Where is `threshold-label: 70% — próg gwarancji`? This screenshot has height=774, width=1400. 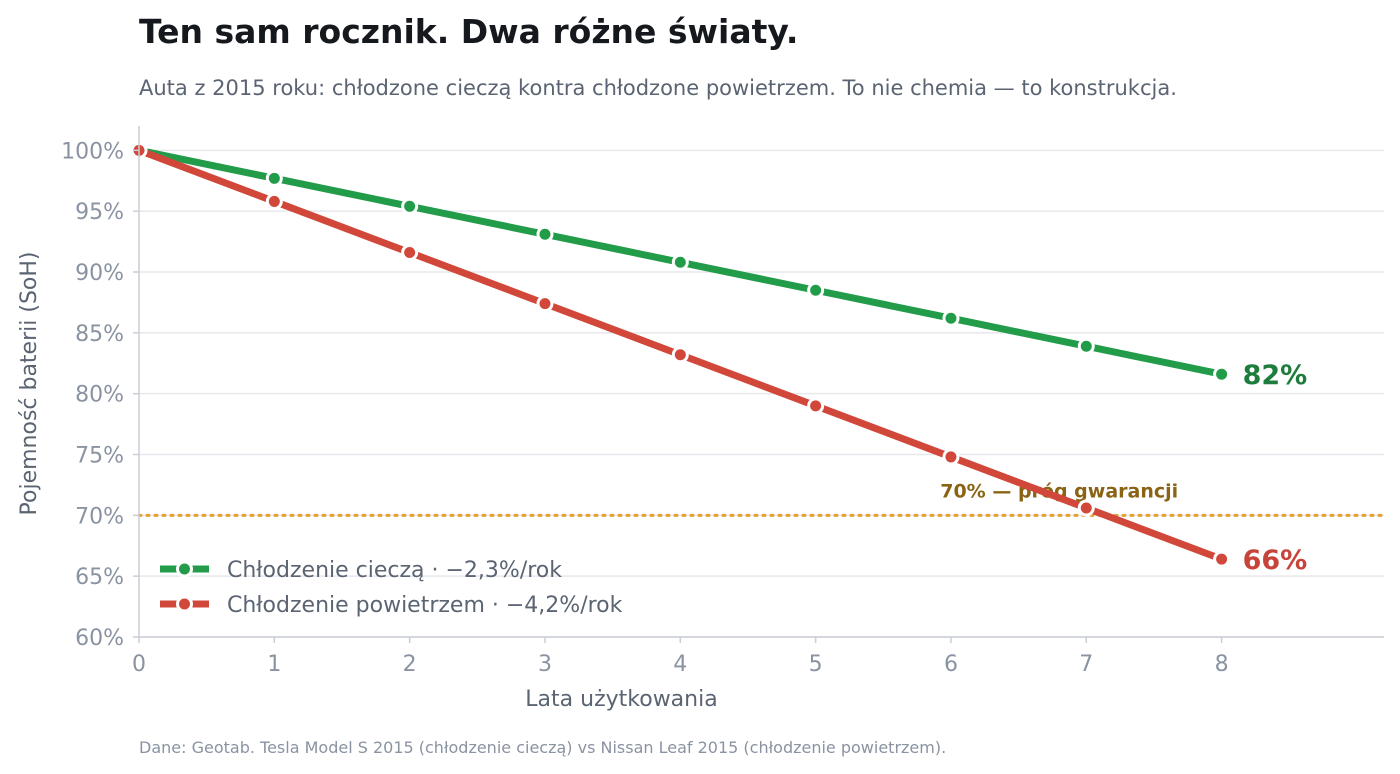
threshold-label: 70% — próg gwarancji is located at coordinates (1059, 491).